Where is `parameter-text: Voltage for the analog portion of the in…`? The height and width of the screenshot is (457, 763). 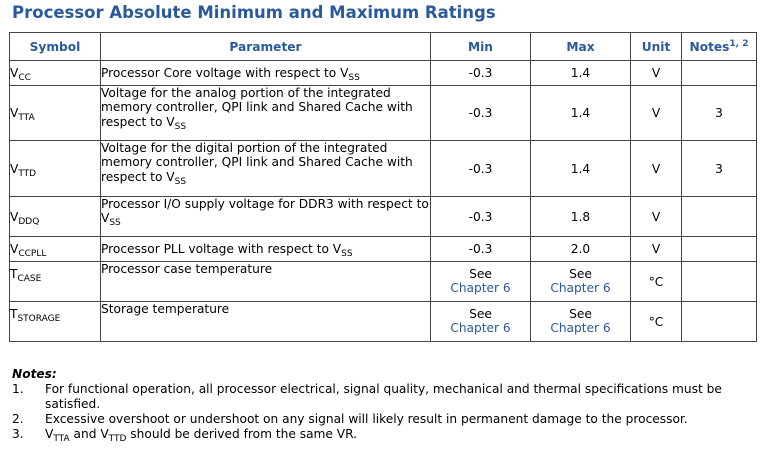
parameter-text: Voltage for the analog portion of the in… is located at coordinates (257, 107).